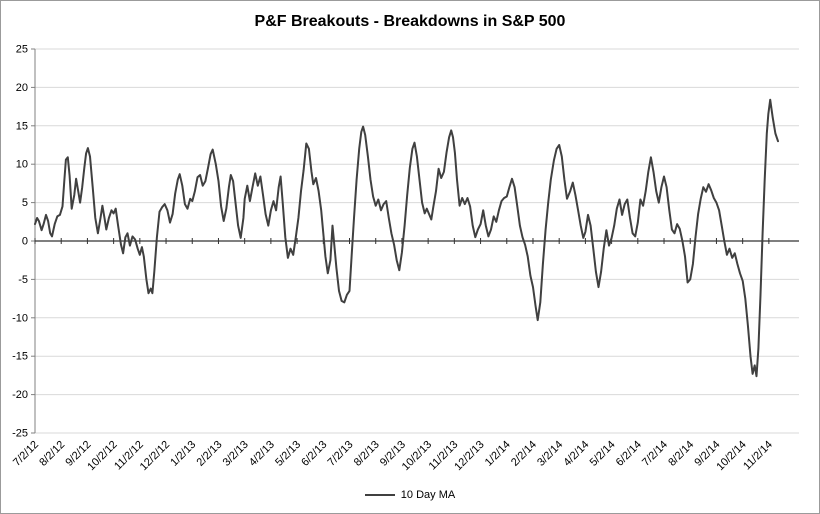  Describe the element at coordinates (20, 357) in the screenshot. I see `y-tick-label: -15` at that location.